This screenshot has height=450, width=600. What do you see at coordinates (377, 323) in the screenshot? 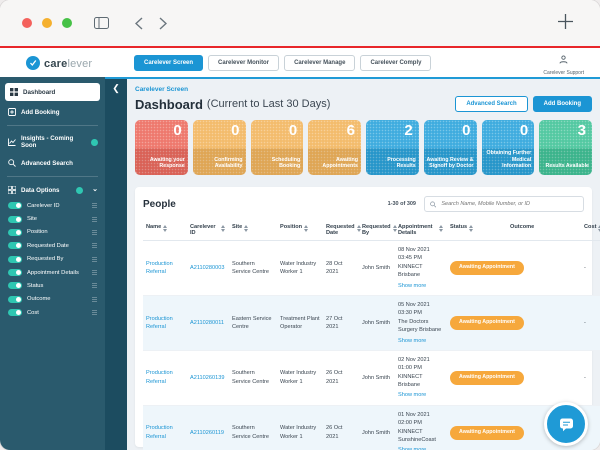
I see `requested-by-cell: John Smith` at bounding box center [377, 323].